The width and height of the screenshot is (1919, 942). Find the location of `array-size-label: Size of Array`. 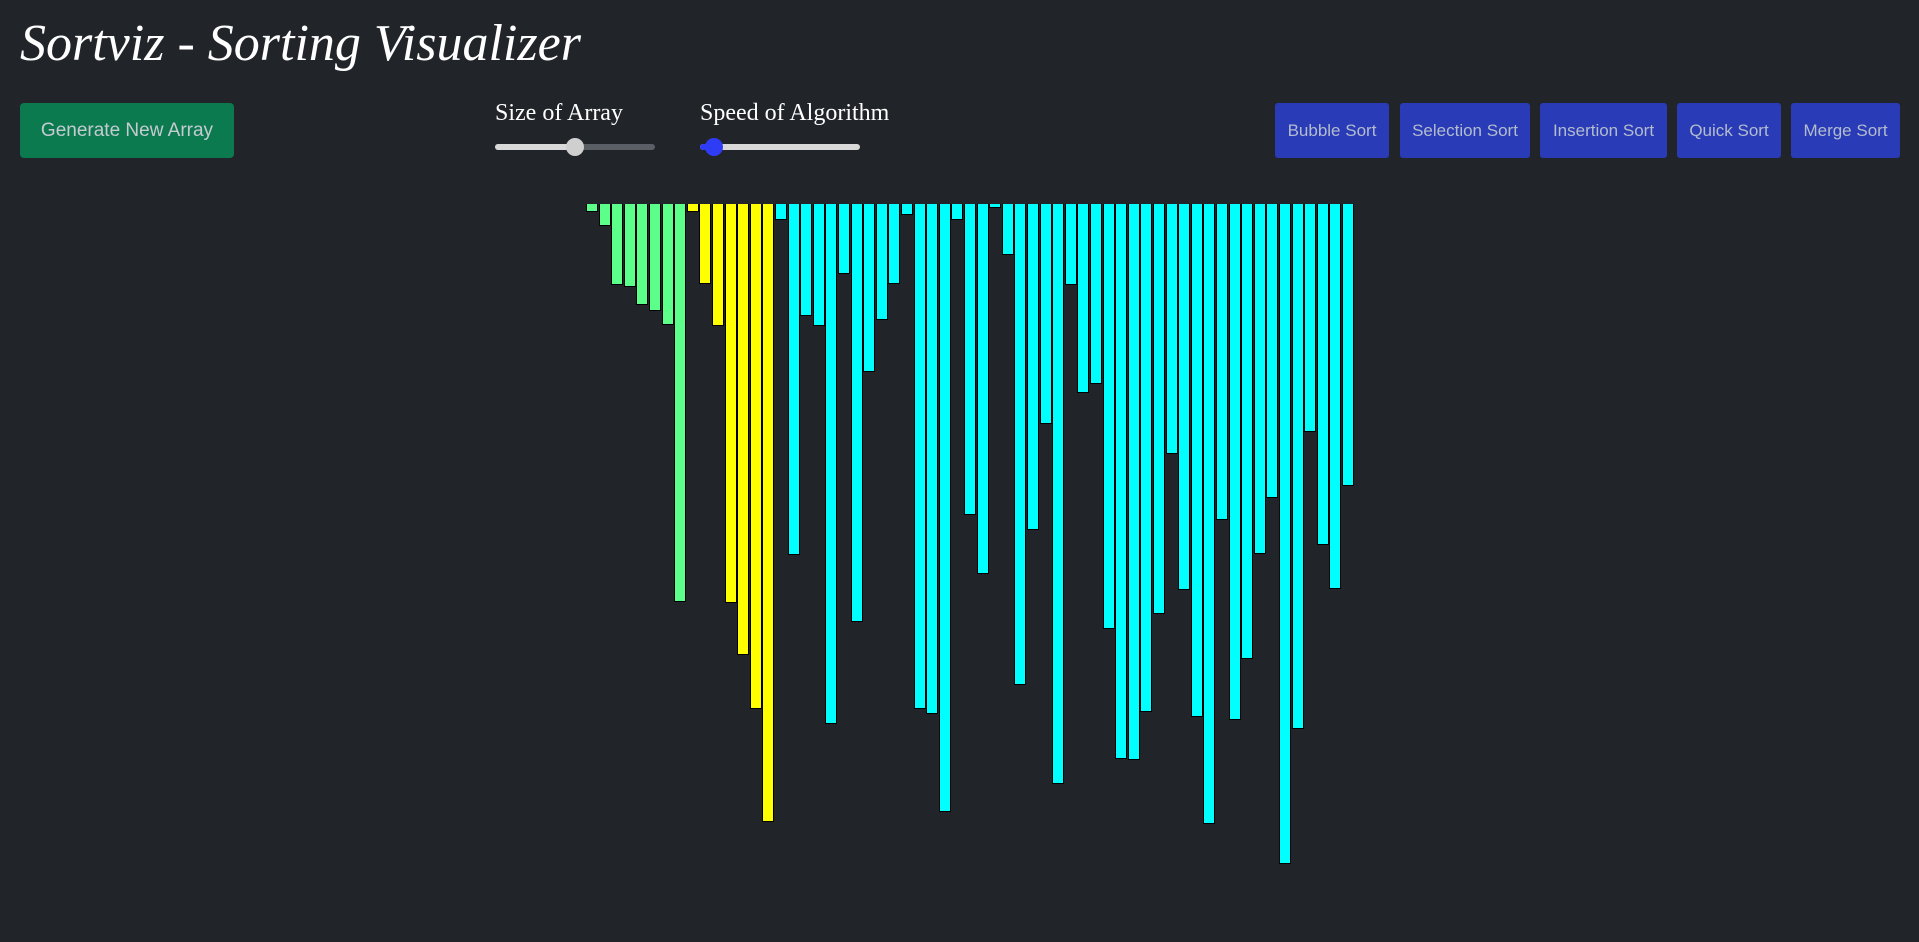

array-size-label: Size of Array is located at coordinates (559, 113).